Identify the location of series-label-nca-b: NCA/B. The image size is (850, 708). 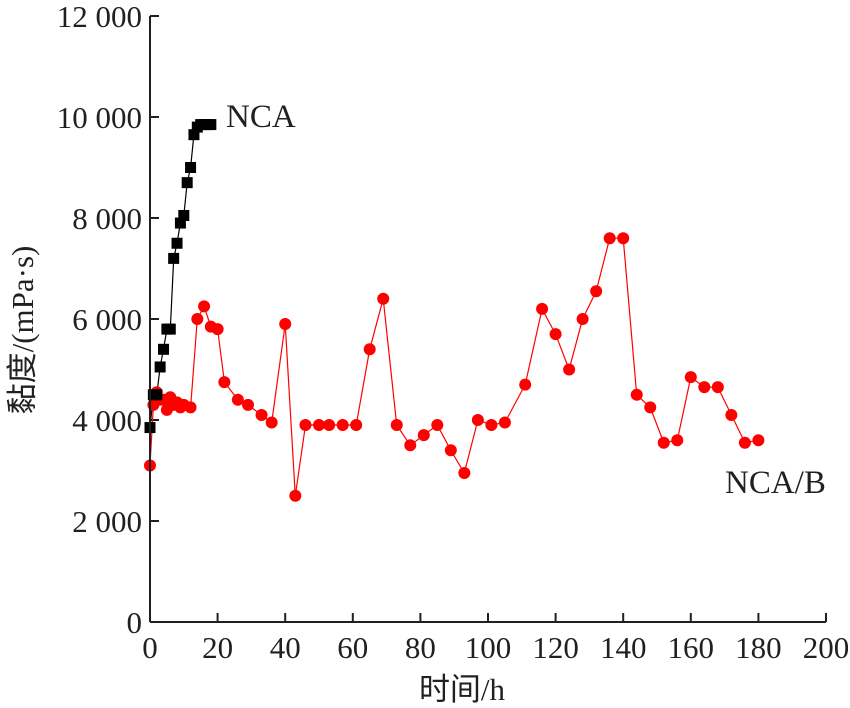
(775, 483).